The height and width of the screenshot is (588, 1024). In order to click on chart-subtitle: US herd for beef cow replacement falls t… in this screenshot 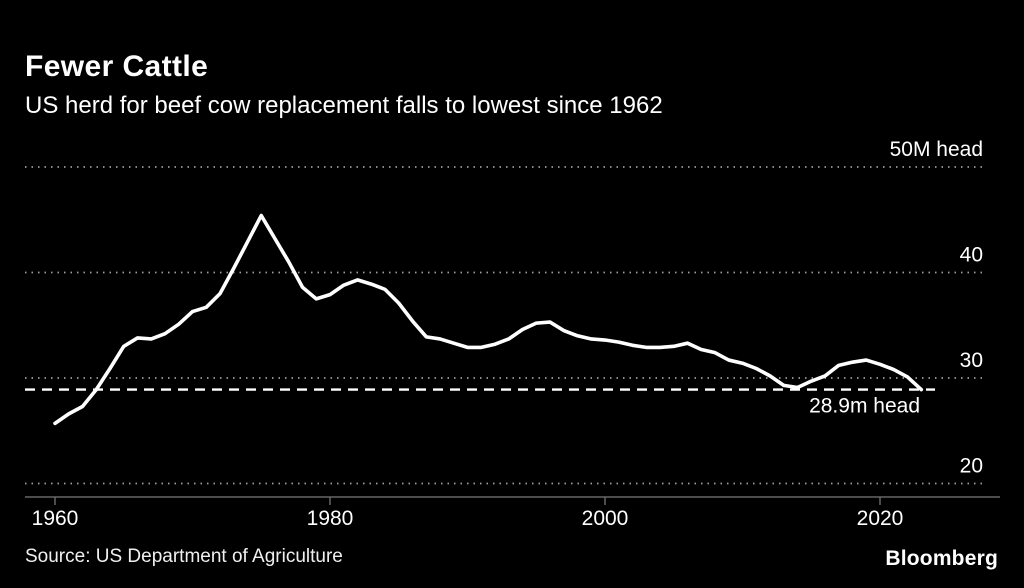, I will do `click(344, 105)`.